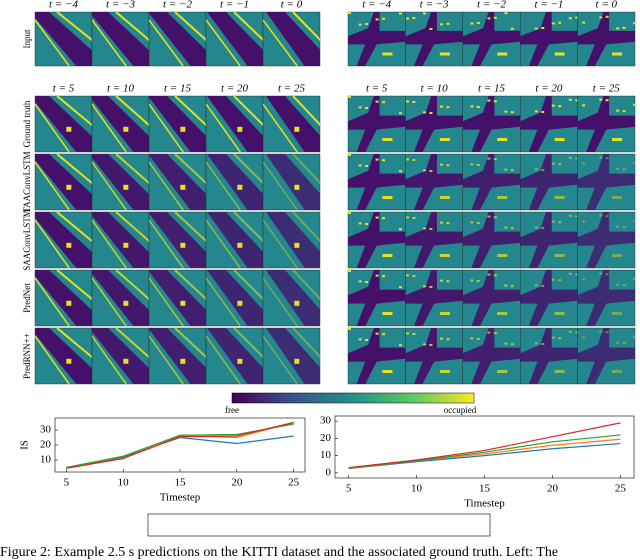 The width and height of the screenshot is (640, 560). Describe the element at coordinates (607, 5) in the screenshot. I see `time-label: t = 0` at that location.